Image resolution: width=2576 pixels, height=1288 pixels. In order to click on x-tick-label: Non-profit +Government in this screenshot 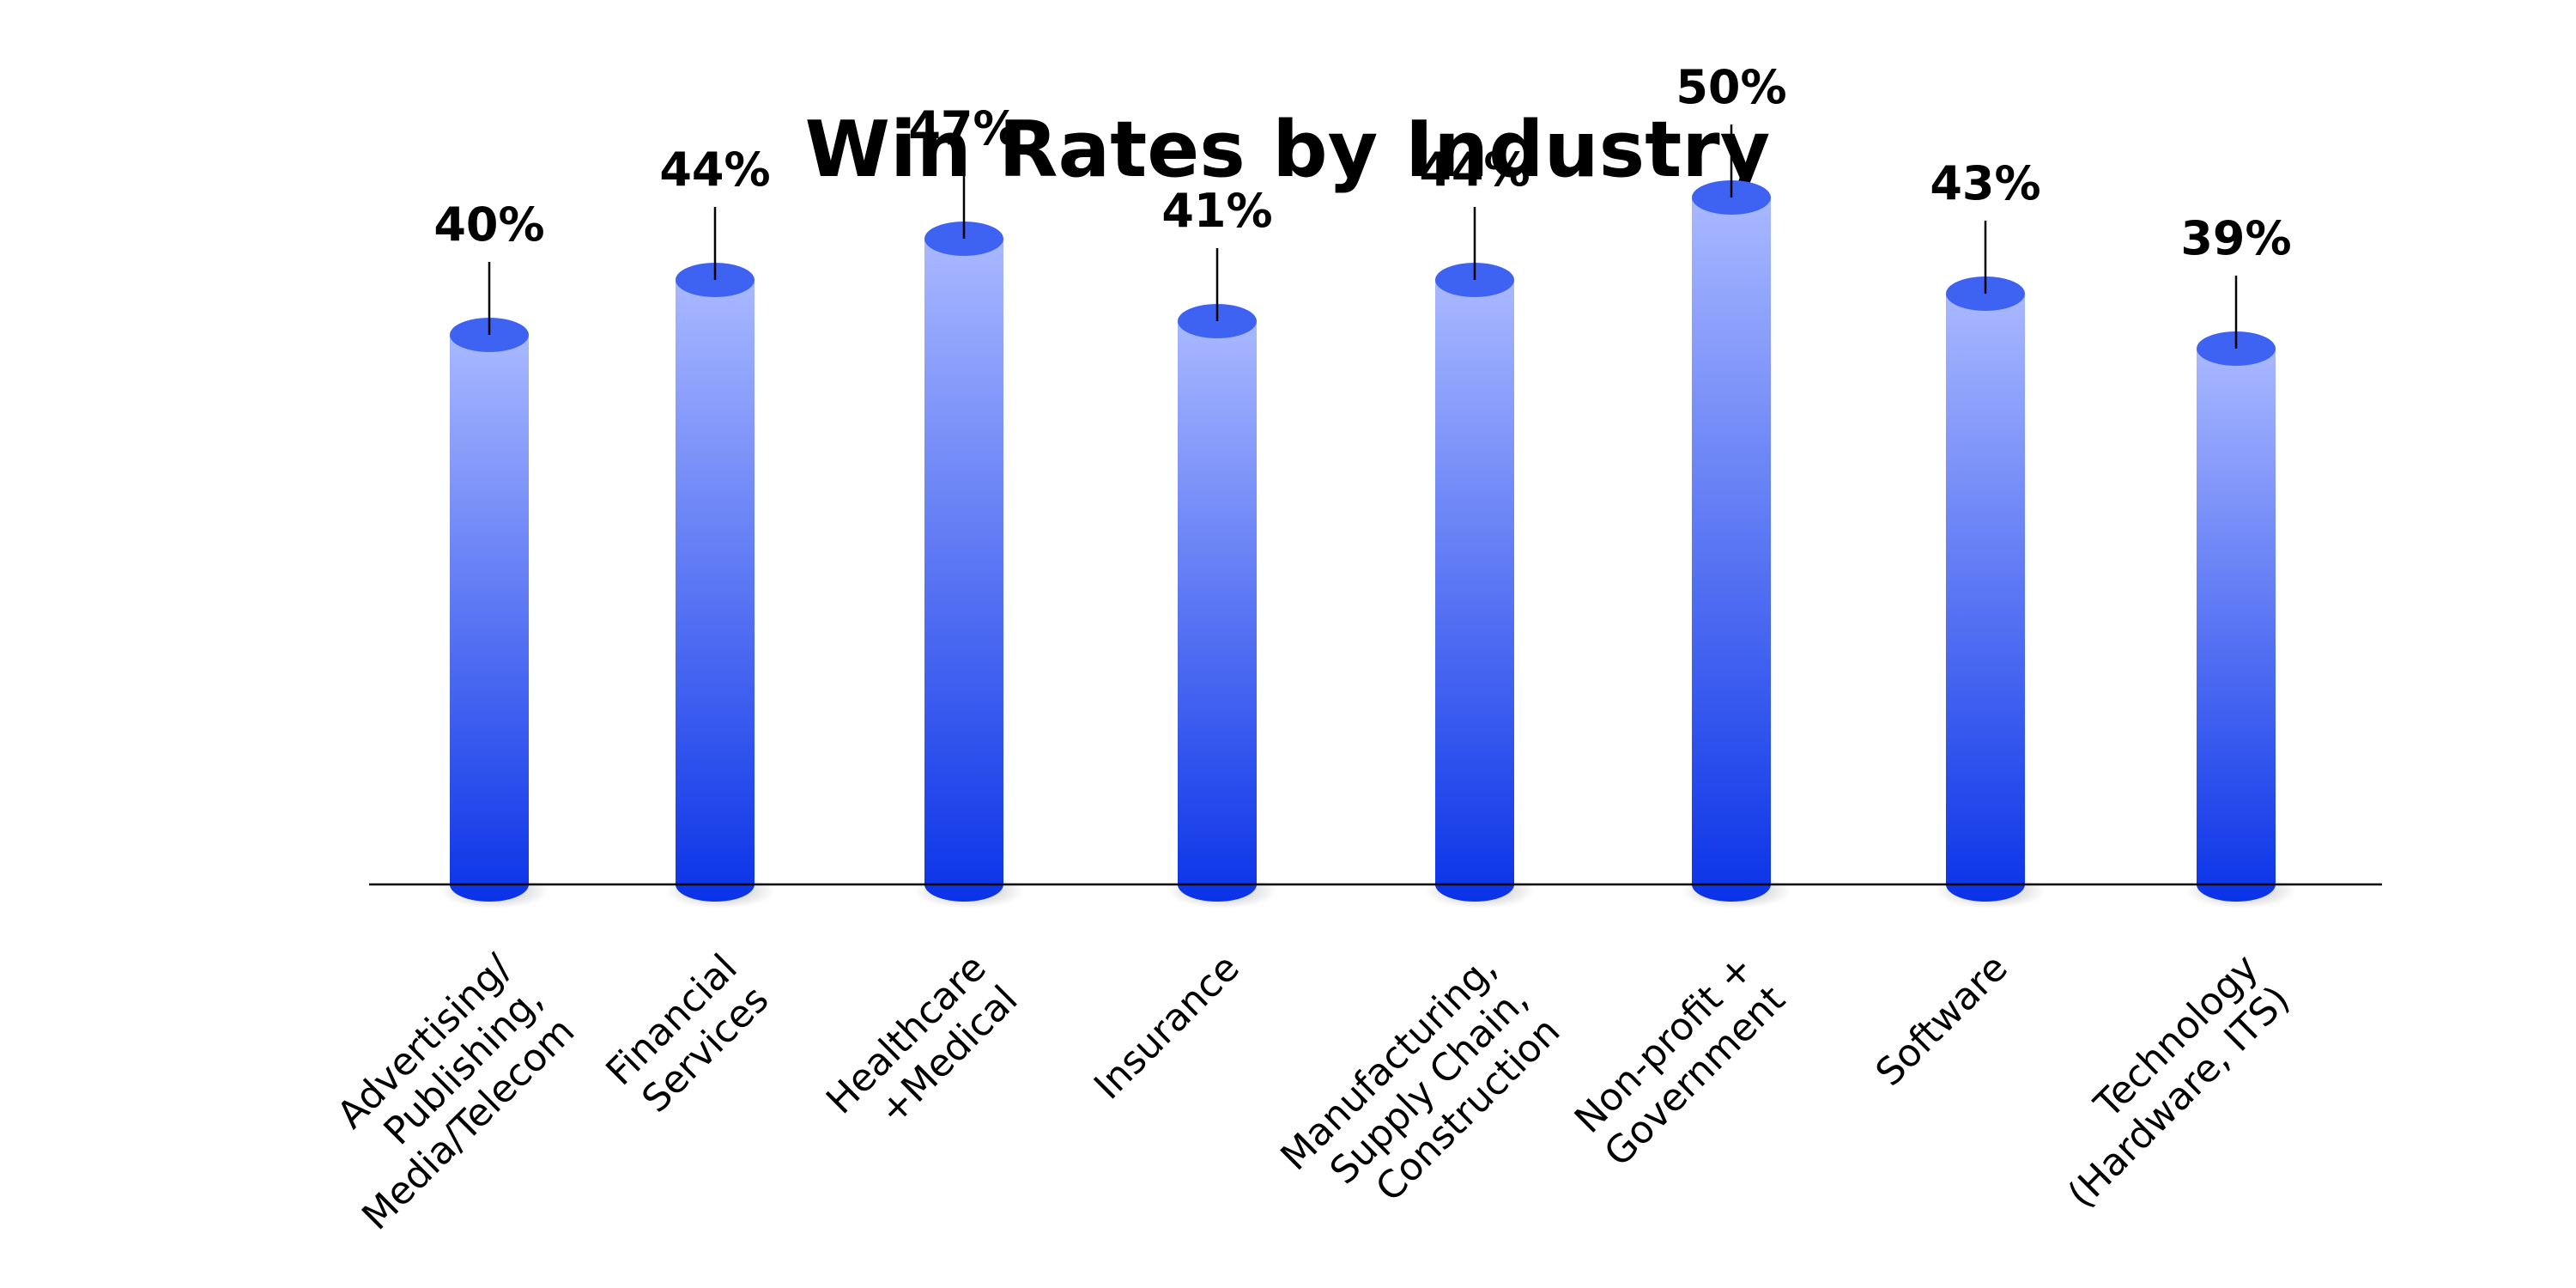, I will do `click(1680, 1061)`.